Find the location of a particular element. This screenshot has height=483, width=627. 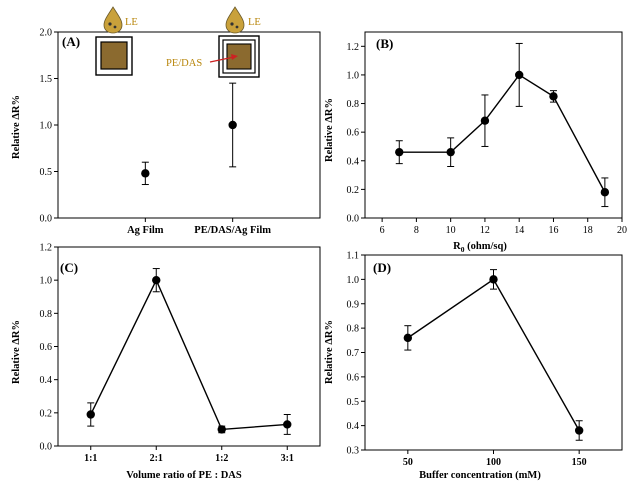

panel-b-series-line is located at coordinates (502, 133).